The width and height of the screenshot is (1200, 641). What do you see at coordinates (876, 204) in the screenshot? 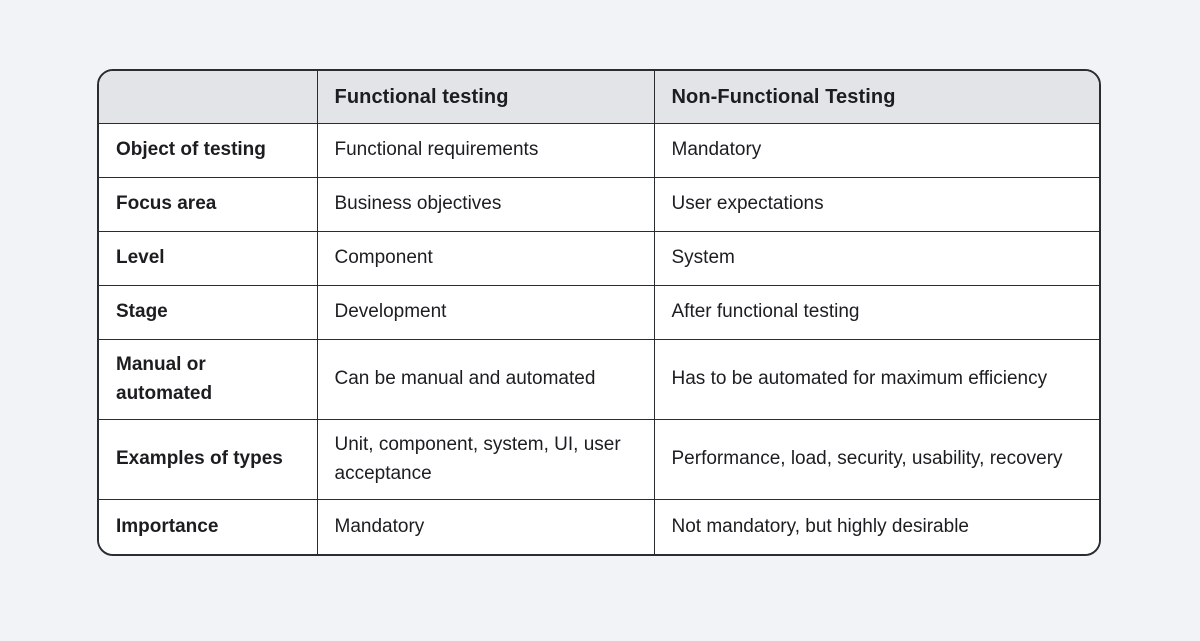
I see `nonfunctional-cell: User expectations` at bounding box center [876, 204].